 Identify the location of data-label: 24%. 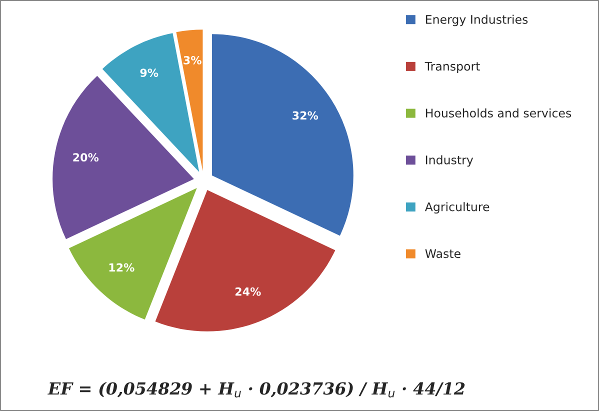
(248, 291).